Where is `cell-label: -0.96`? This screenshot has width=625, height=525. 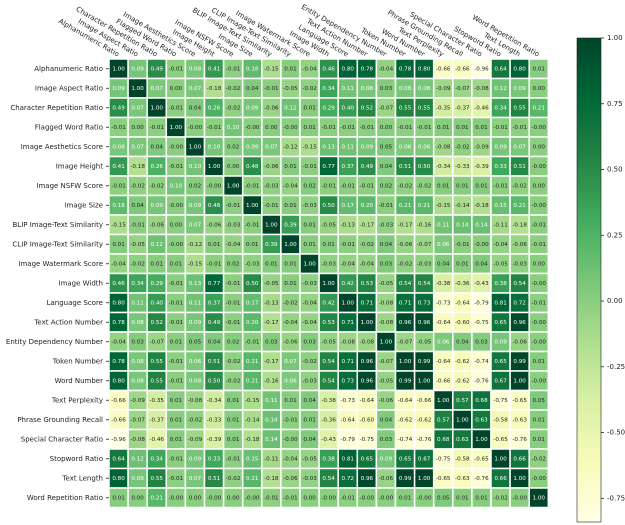 cell-label: -0.96 is located at coordinates (481, 69).